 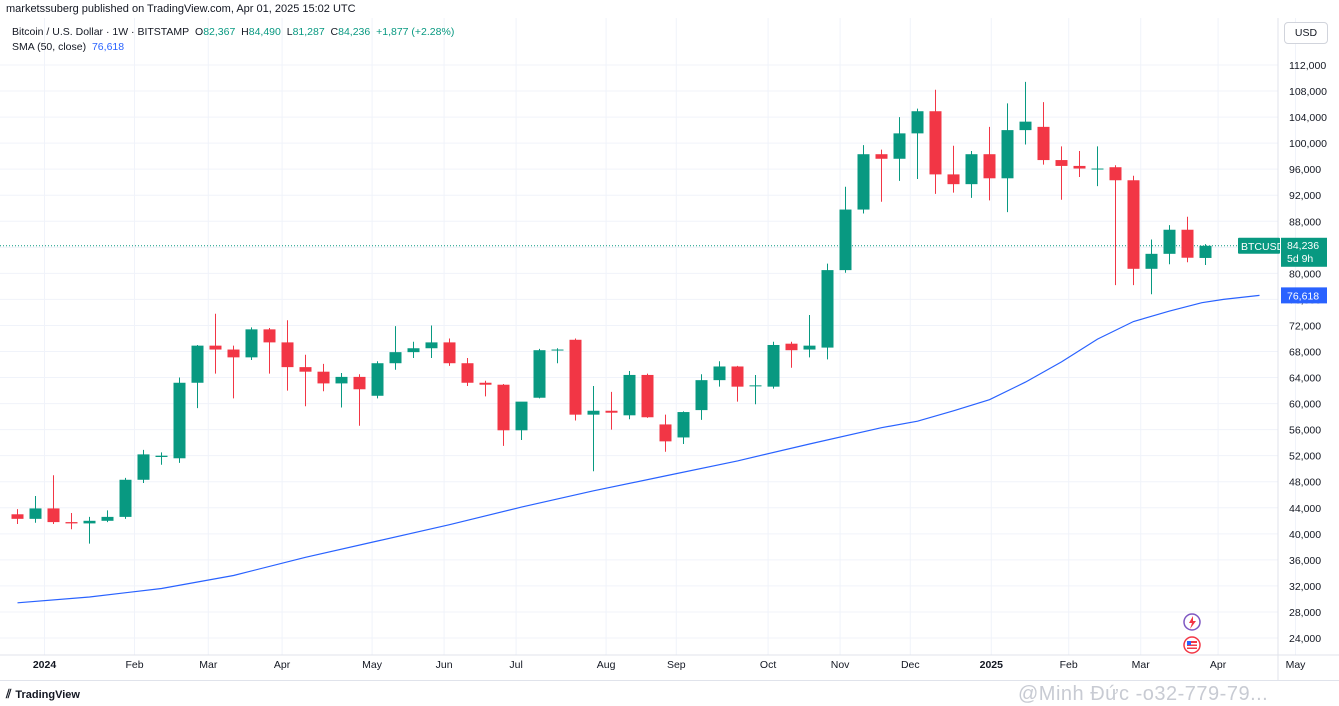 What do you see at coordinates (1305, 379) in the screenshot?
I see `price-tick-label: 64,000` at bounding box center [1305, 379].